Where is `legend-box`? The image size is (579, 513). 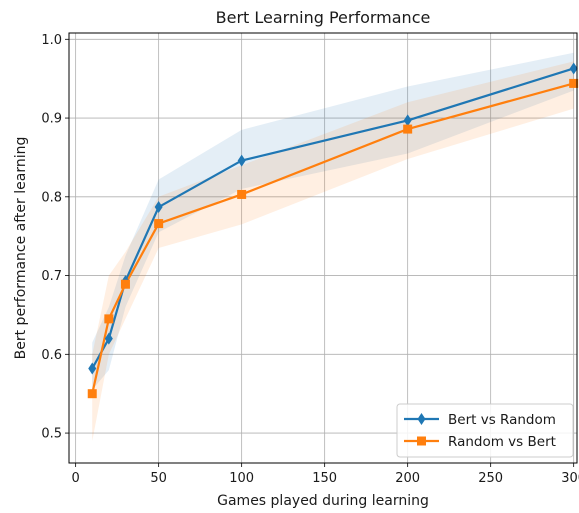
legend-box is located at coordinates (485, 430).